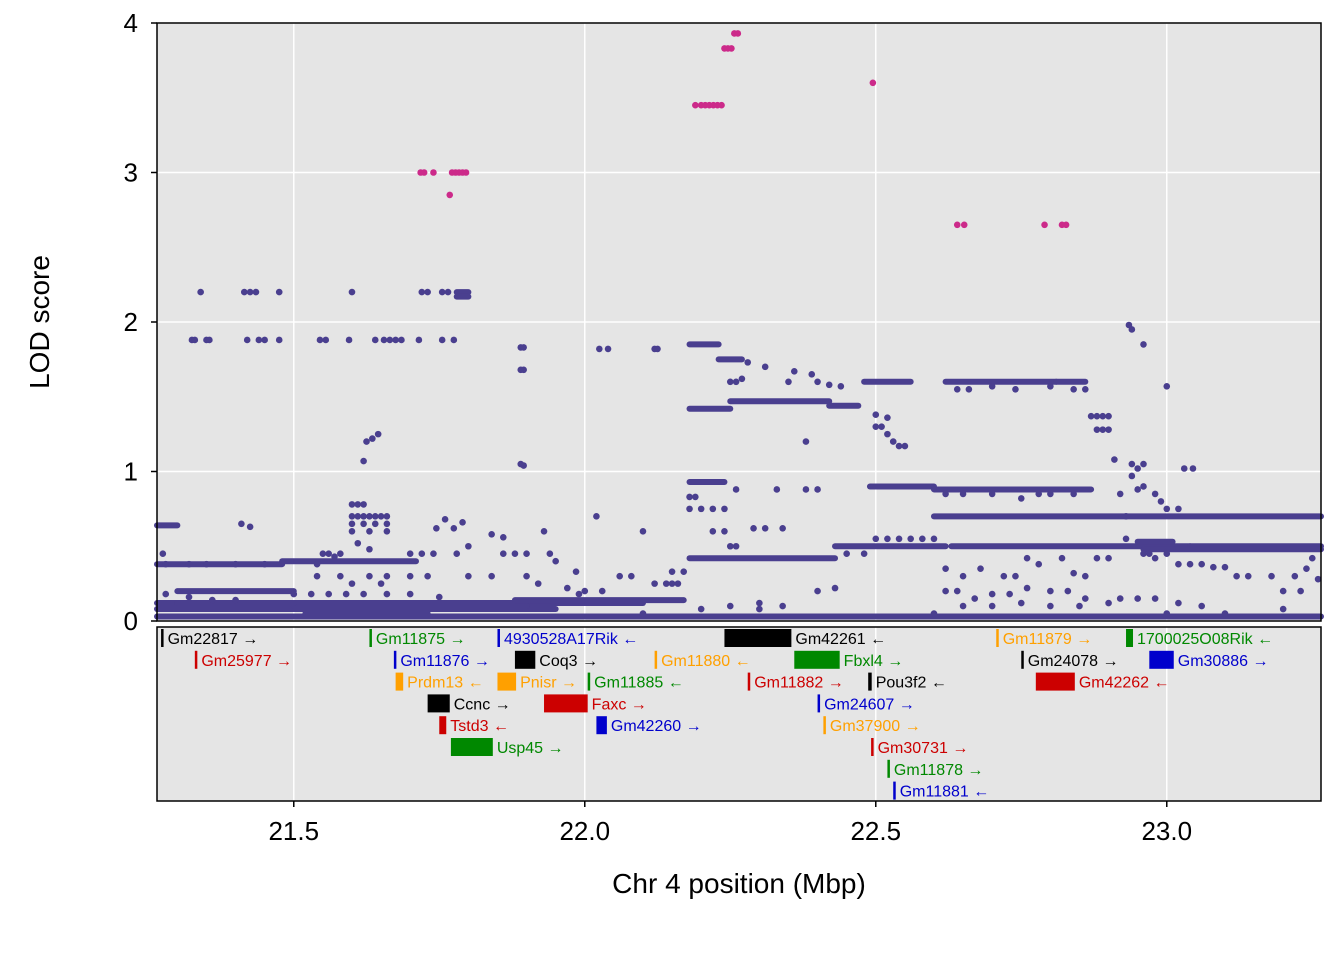 The height and width of the screenshot is (960, 1344). I want to click on gene-label: Ccnc →, so click(482, 704).